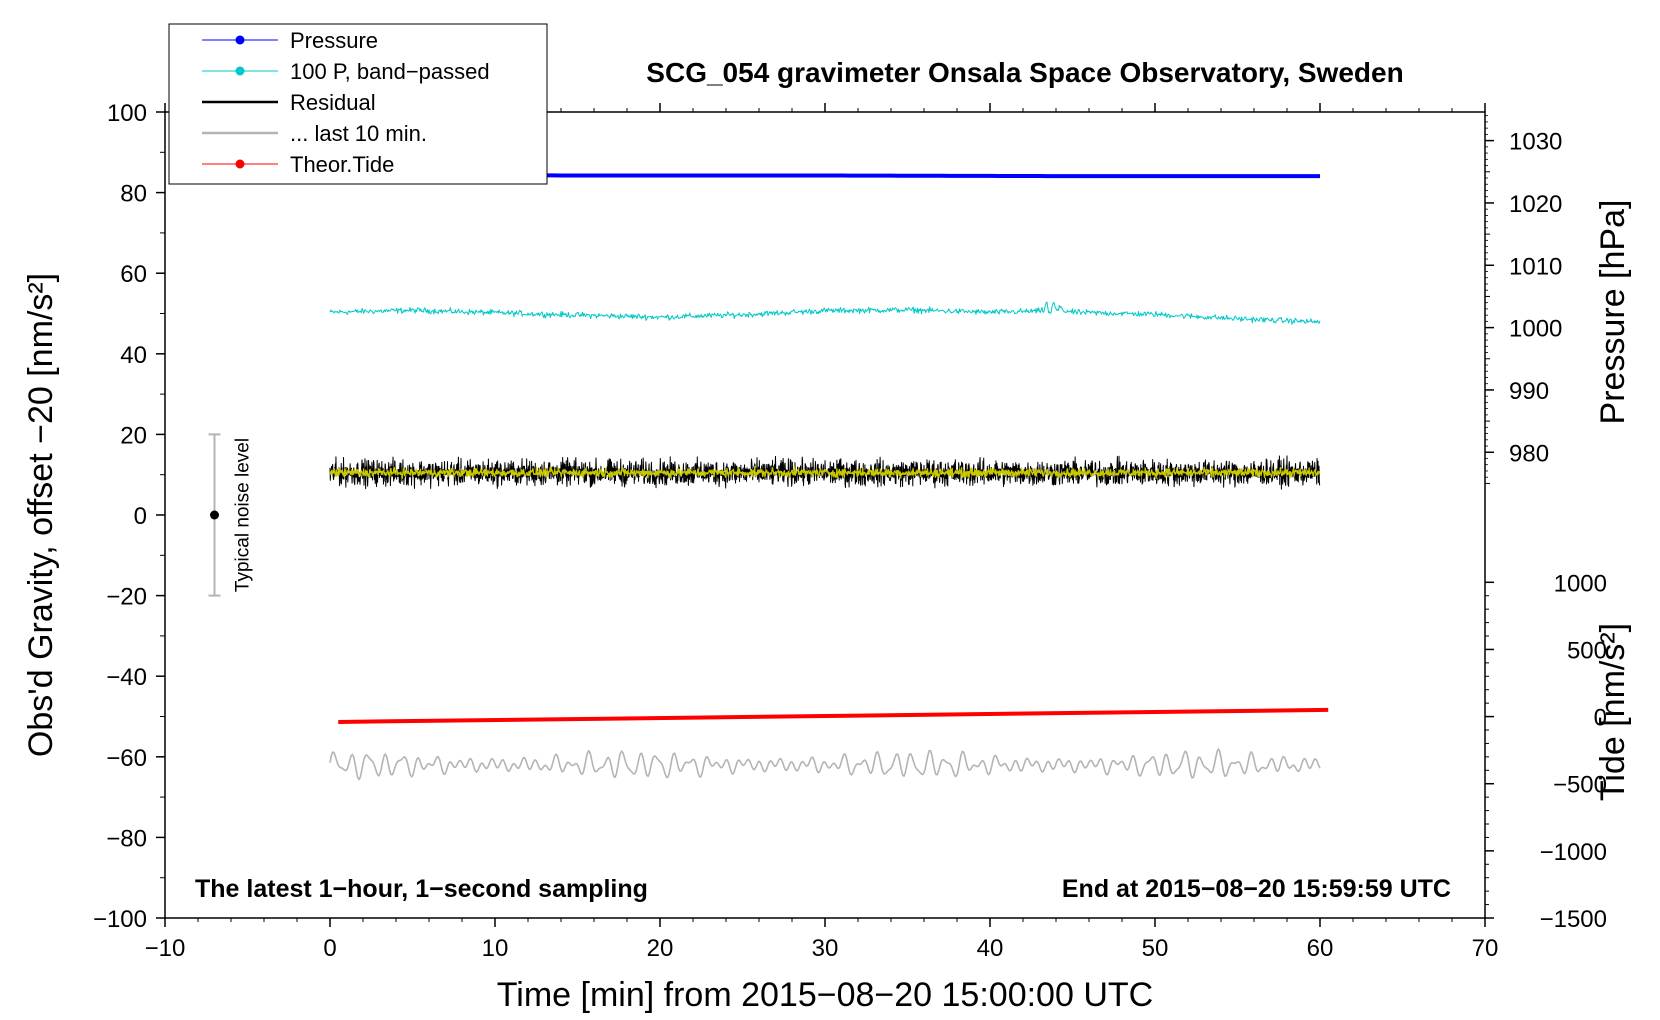 The width and height of the screenshot is (1660, 1020). I want to click on y-tick-label: 80, so click(133, 194).